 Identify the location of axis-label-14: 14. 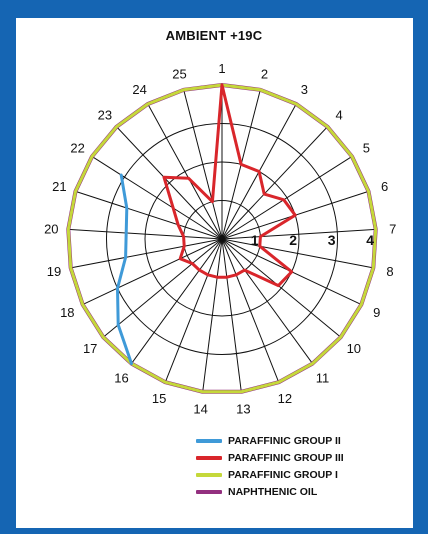
(200, 409).